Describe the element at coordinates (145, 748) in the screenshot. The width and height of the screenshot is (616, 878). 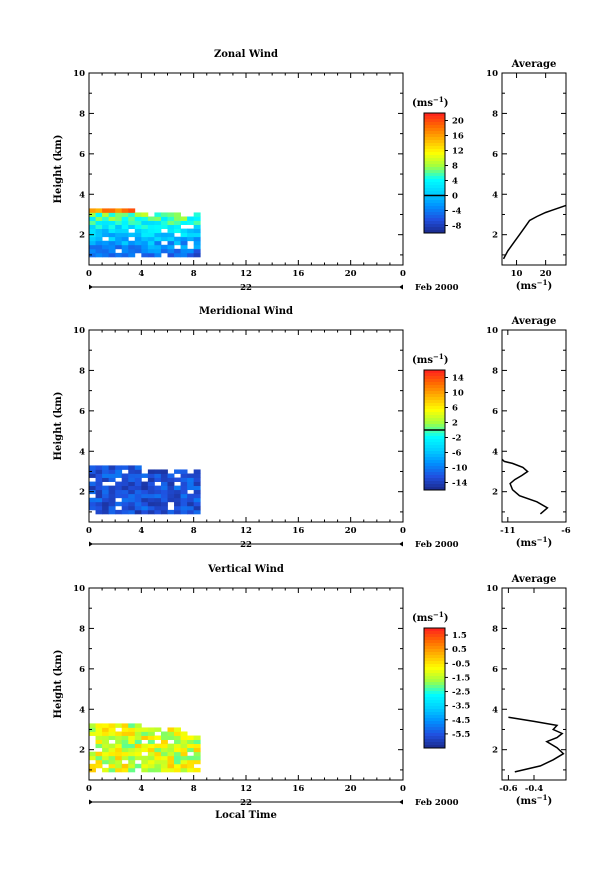
I see `heatmap-cells` at that location.